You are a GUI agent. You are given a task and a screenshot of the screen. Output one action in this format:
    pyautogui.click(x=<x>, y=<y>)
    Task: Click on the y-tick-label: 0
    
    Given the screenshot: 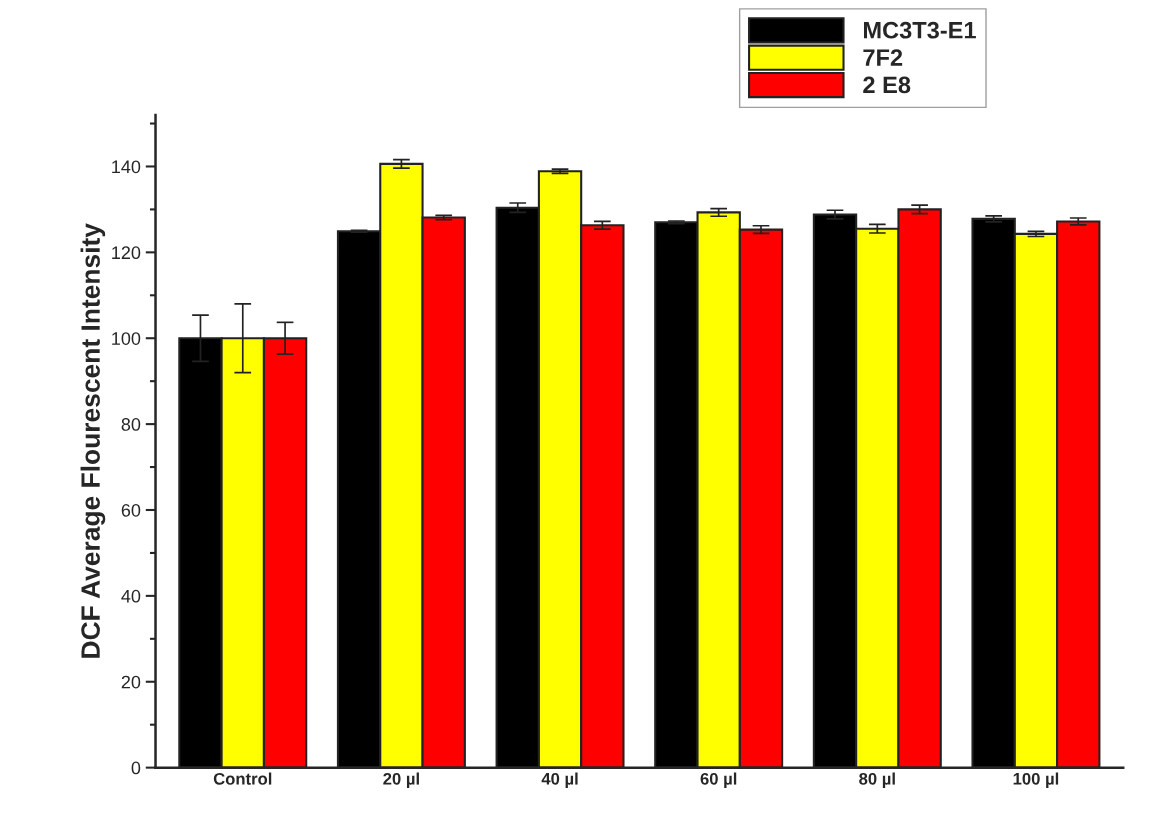 What is the action you would take?
    pyautogui.click(x=136, y=768)
    